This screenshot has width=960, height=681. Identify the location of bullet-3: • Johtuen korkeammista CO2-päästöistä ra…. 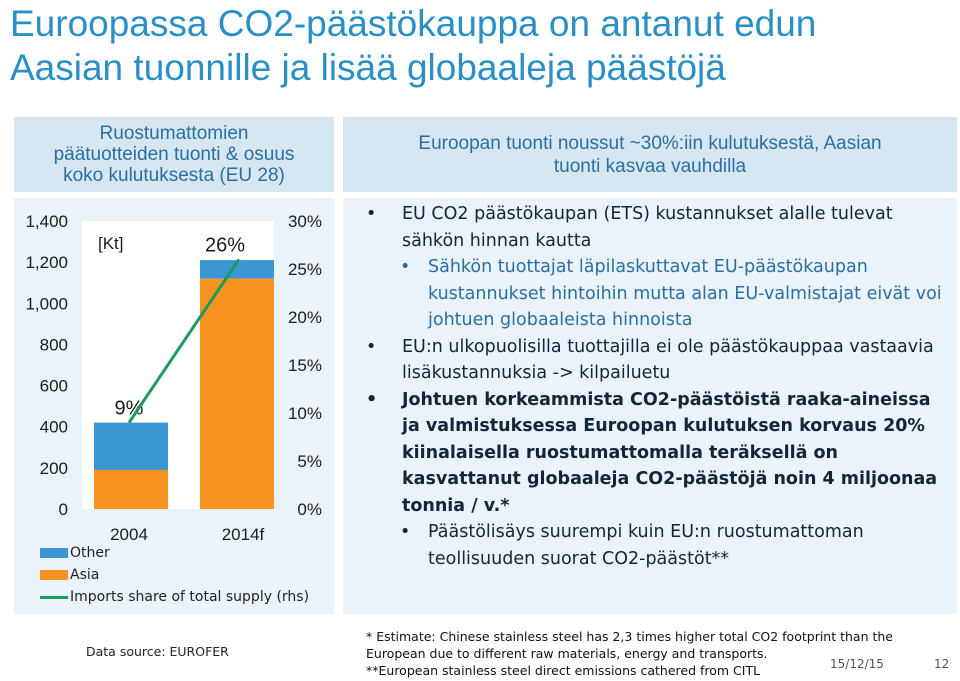
(655, 453).